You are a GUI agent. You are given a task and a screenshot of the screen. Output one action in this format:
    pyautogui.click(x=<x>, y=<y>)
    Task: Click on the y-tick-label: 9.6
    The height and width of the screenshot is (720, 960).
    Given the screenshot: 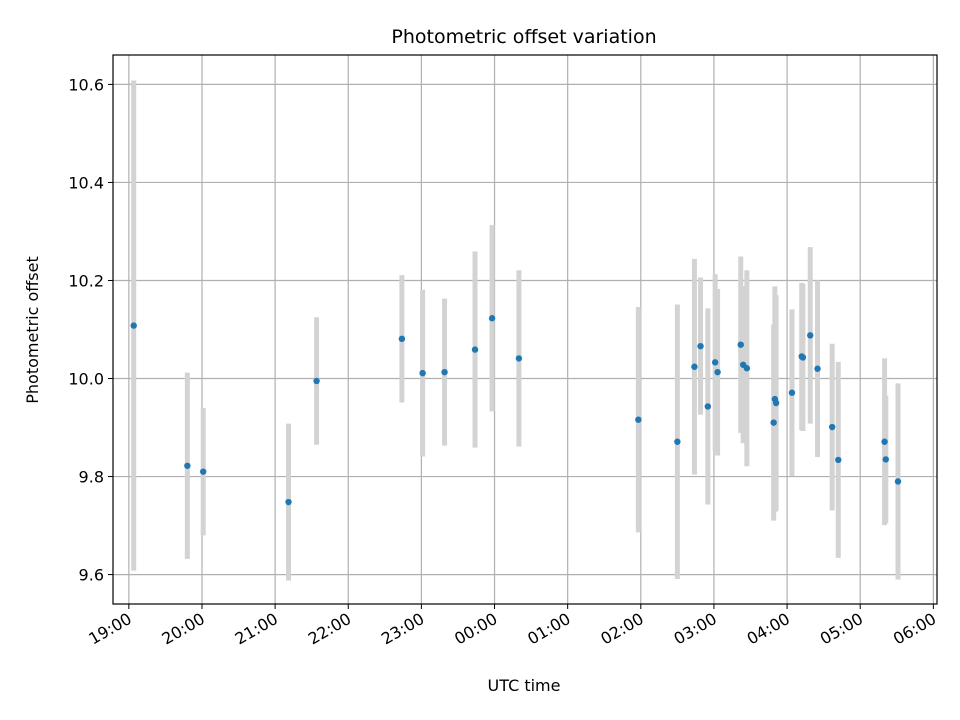 What is the action you would take?
    pyautogui.click(x=91, y=575)
    